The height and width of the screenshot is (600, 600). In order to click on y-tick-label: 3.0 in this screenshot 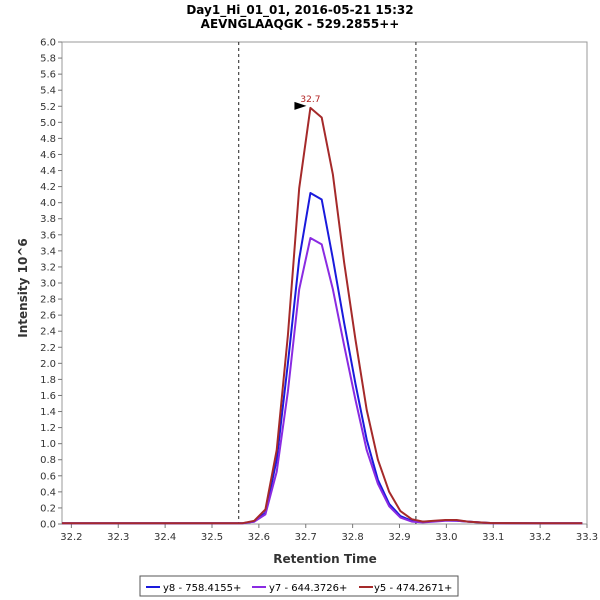, I will do `click(48, 284)`.